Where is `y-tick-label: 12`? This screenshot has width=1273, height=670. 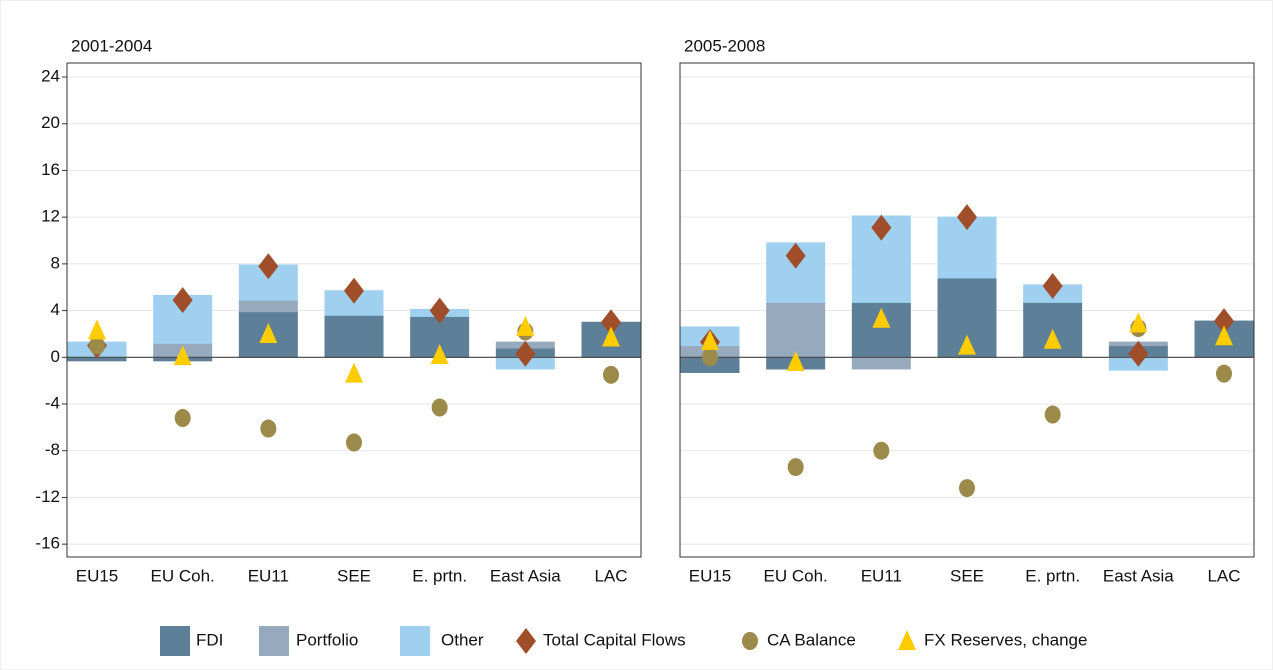
y-tick-label: 12 is located at coordinates (50, 216).